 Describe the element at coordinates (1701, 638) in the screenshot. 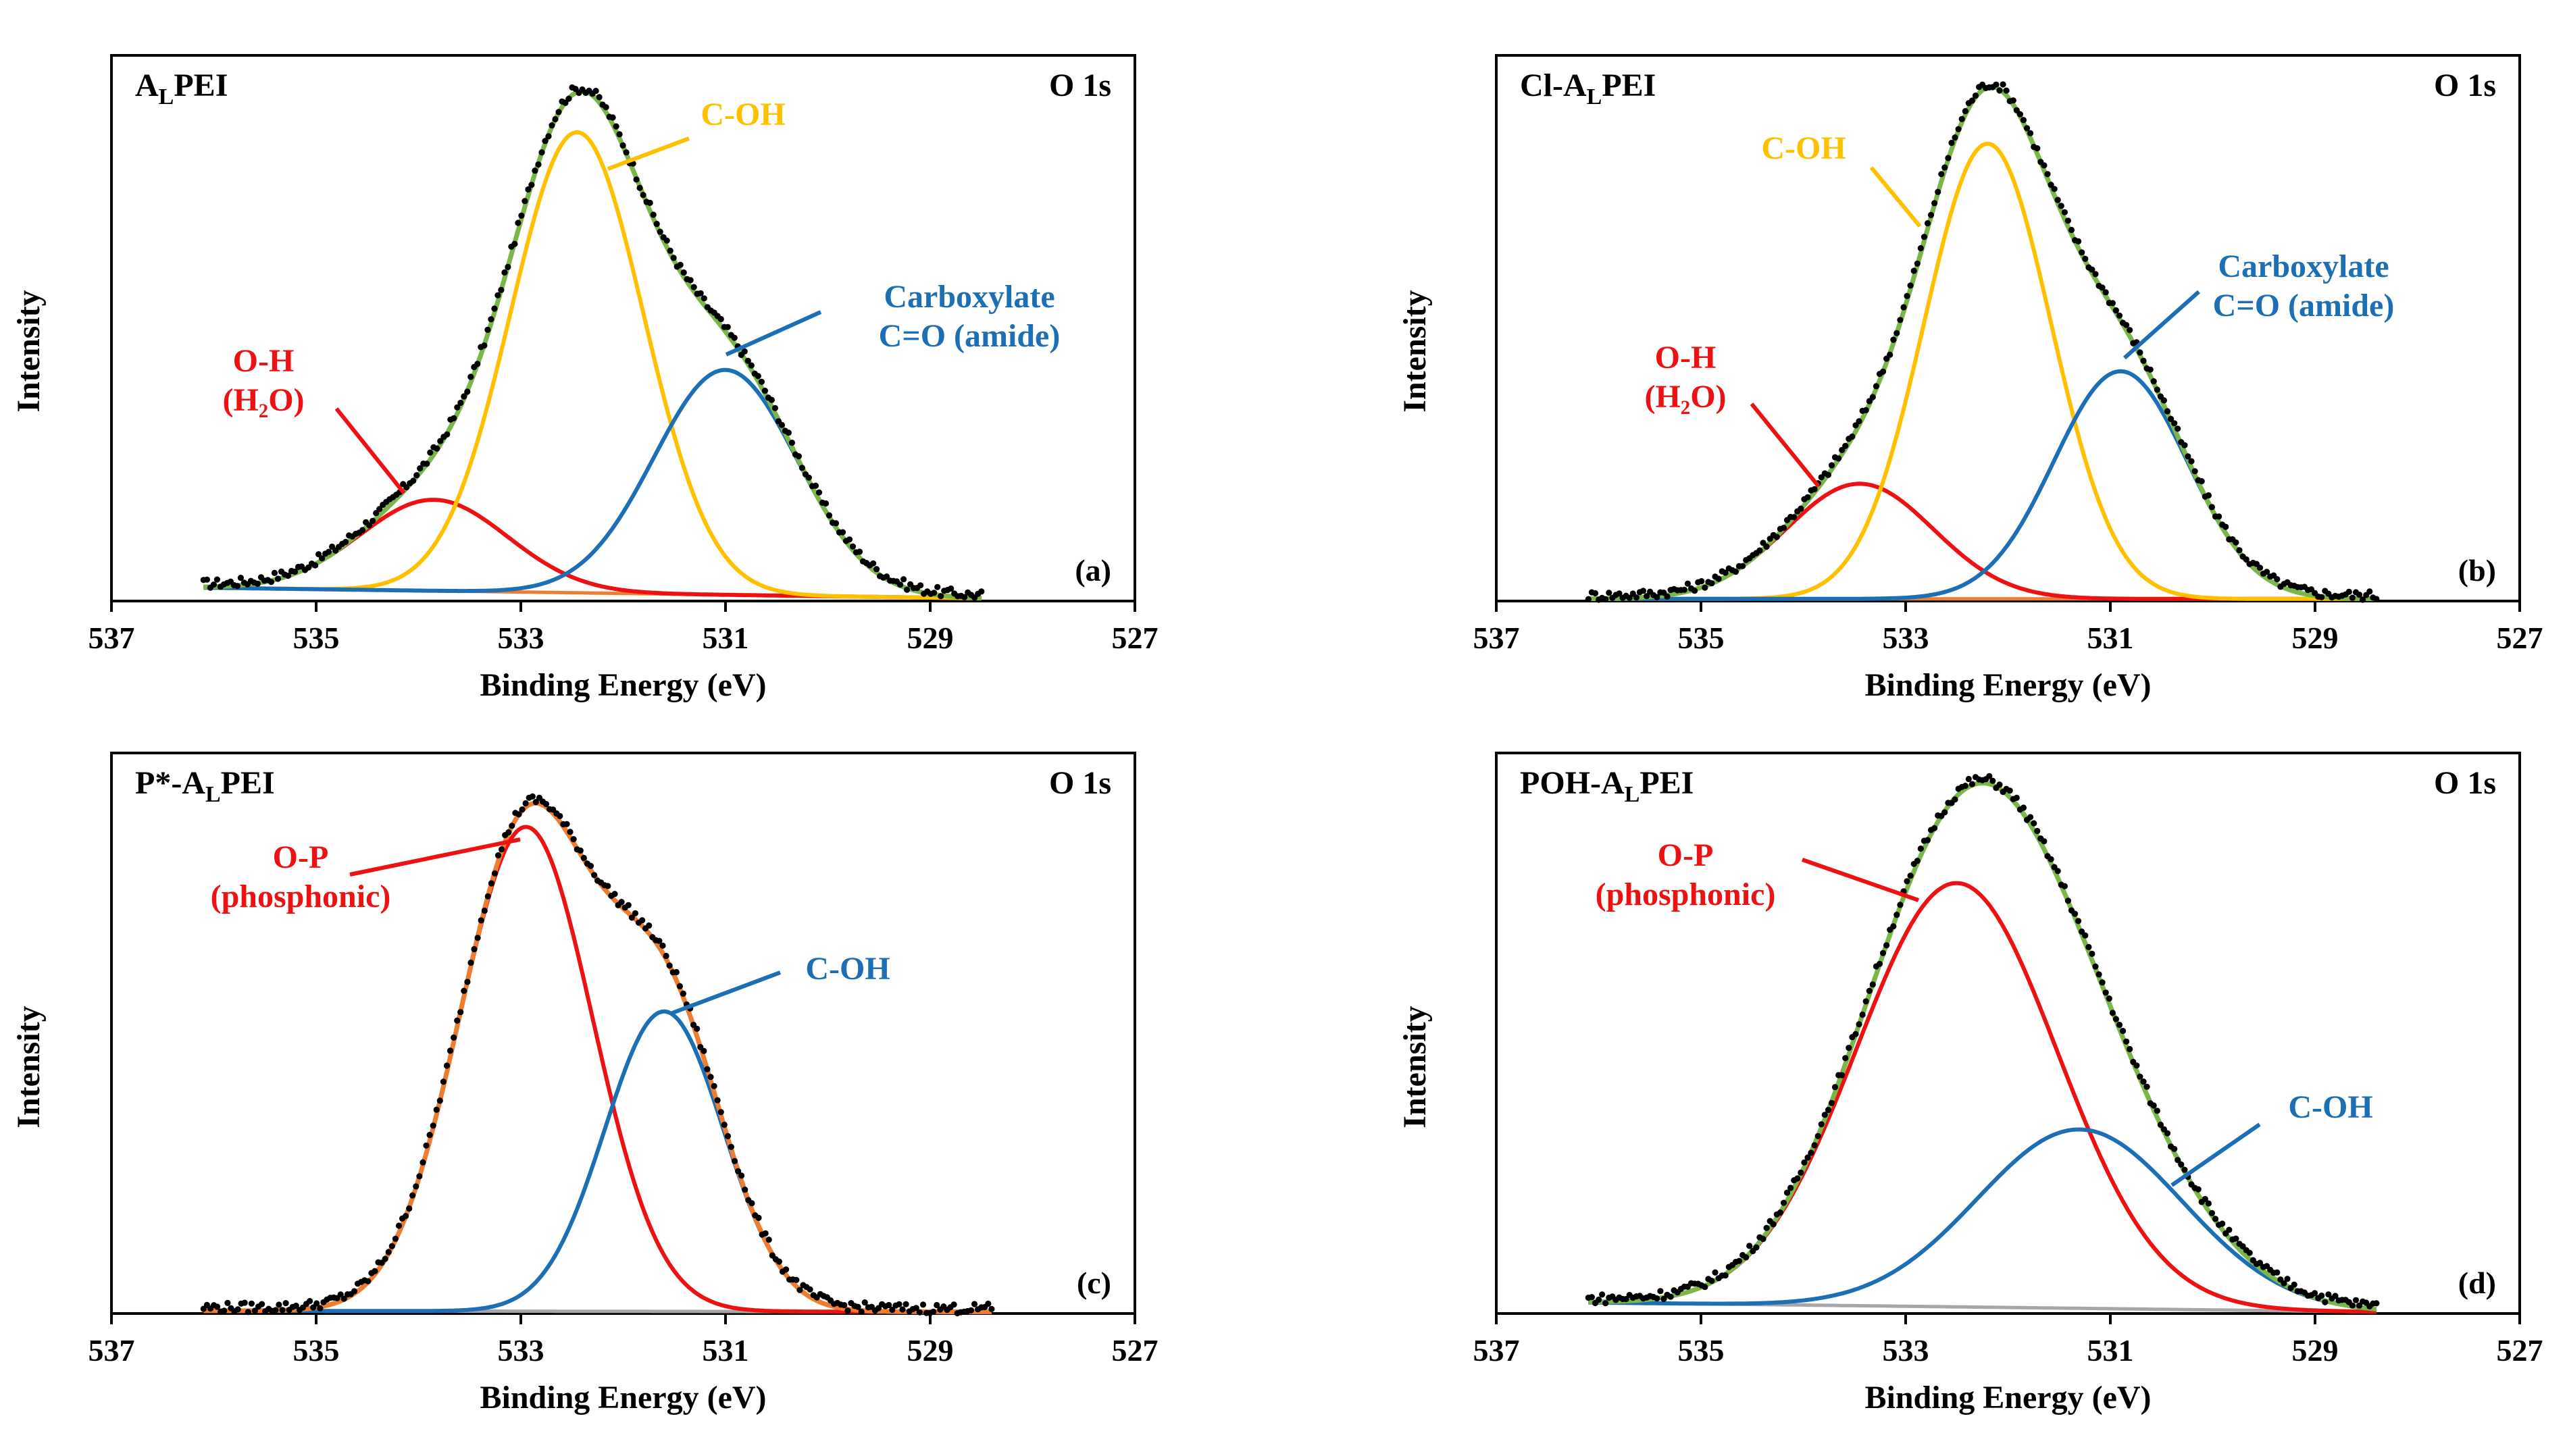

I see `x-tick-label: 535` at that location.